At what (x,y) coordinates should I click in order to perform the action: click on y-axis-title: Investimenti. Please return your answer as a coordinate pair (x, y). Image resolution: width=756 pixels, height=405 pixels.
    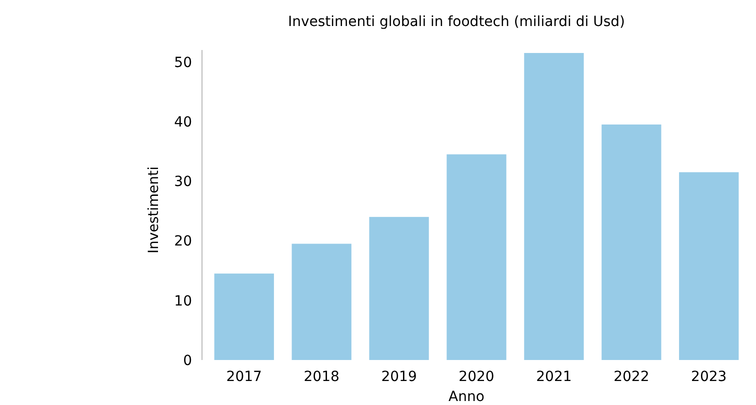
    Looking at the image, I should click on (154, 210).